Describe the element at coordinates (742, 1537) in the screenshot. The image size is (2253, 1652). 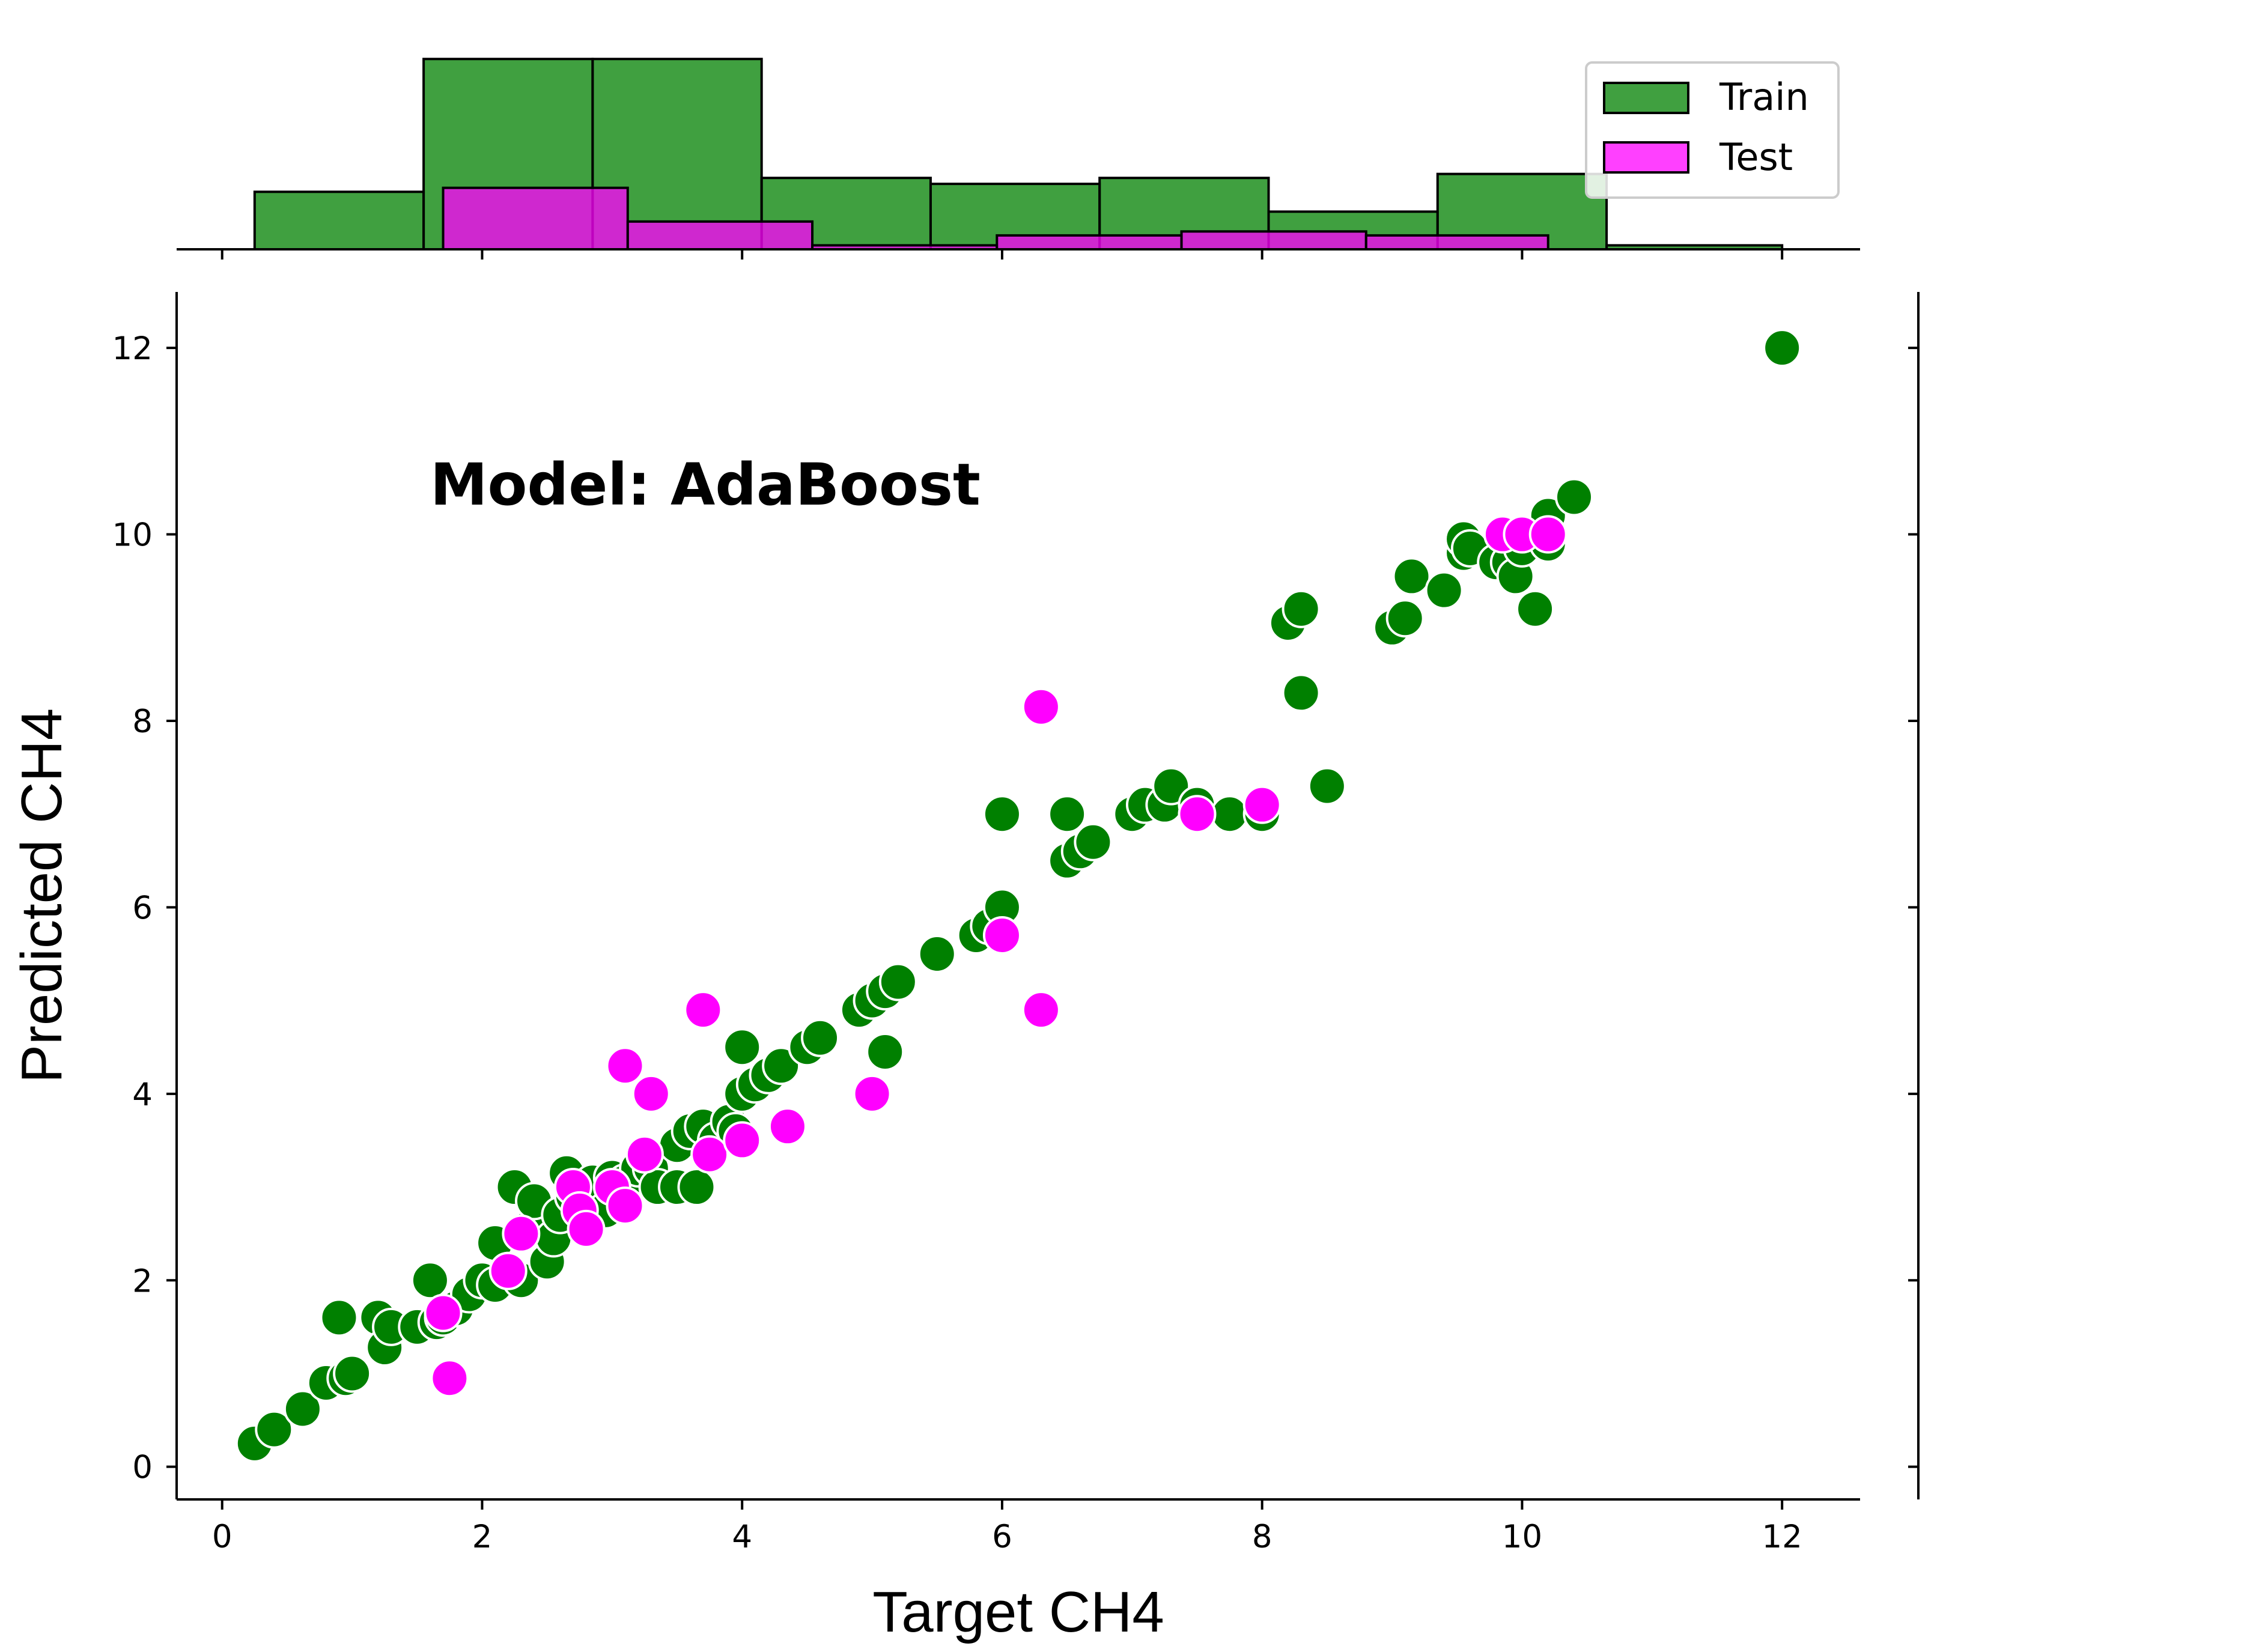
I see `x-tick-label: 4` at that location.